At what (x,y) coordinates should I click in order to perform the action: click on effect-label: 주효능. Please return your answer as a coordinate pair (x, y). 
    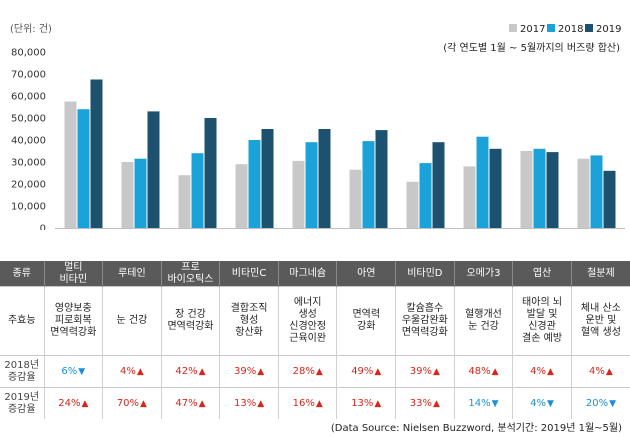
    Looking at the image, I should click on (22, 321).